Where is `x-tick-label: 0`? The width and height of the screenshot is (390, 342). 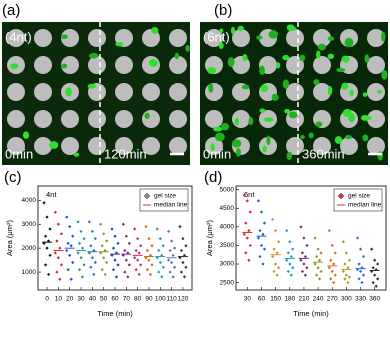 x-tick-label: 0 is located at coordinates (47, 299).